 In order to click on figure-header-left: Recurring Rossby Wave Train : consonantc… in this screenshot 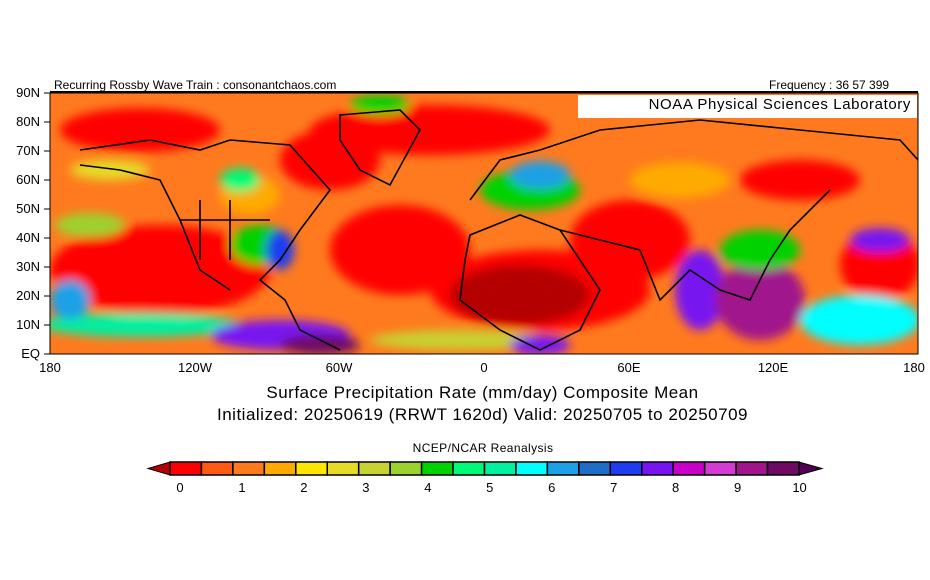, I will do `click(195, 85)`.